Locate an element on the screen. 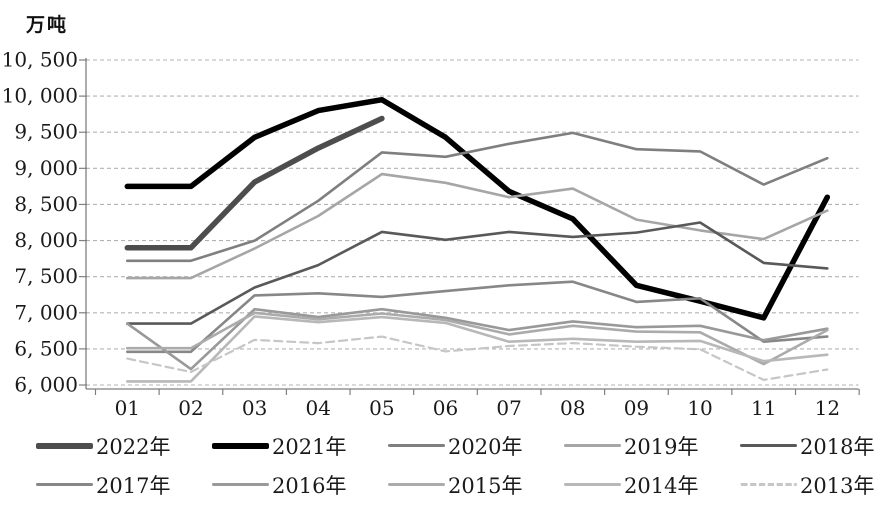 Image resolution: width=881 pixels, height=508 pixels. y-tick-label-8000: 8, 000 is located at coordinates (46, 240).